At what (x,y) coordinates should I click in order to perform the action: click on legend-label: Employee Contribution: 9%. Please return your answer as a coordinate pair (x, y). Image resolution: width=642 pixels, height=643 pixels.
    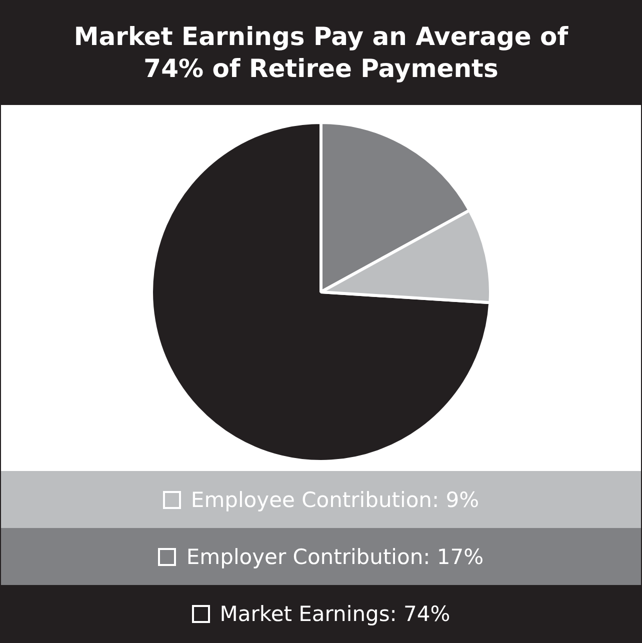
    Looking at the image, I should click on (335, 500).